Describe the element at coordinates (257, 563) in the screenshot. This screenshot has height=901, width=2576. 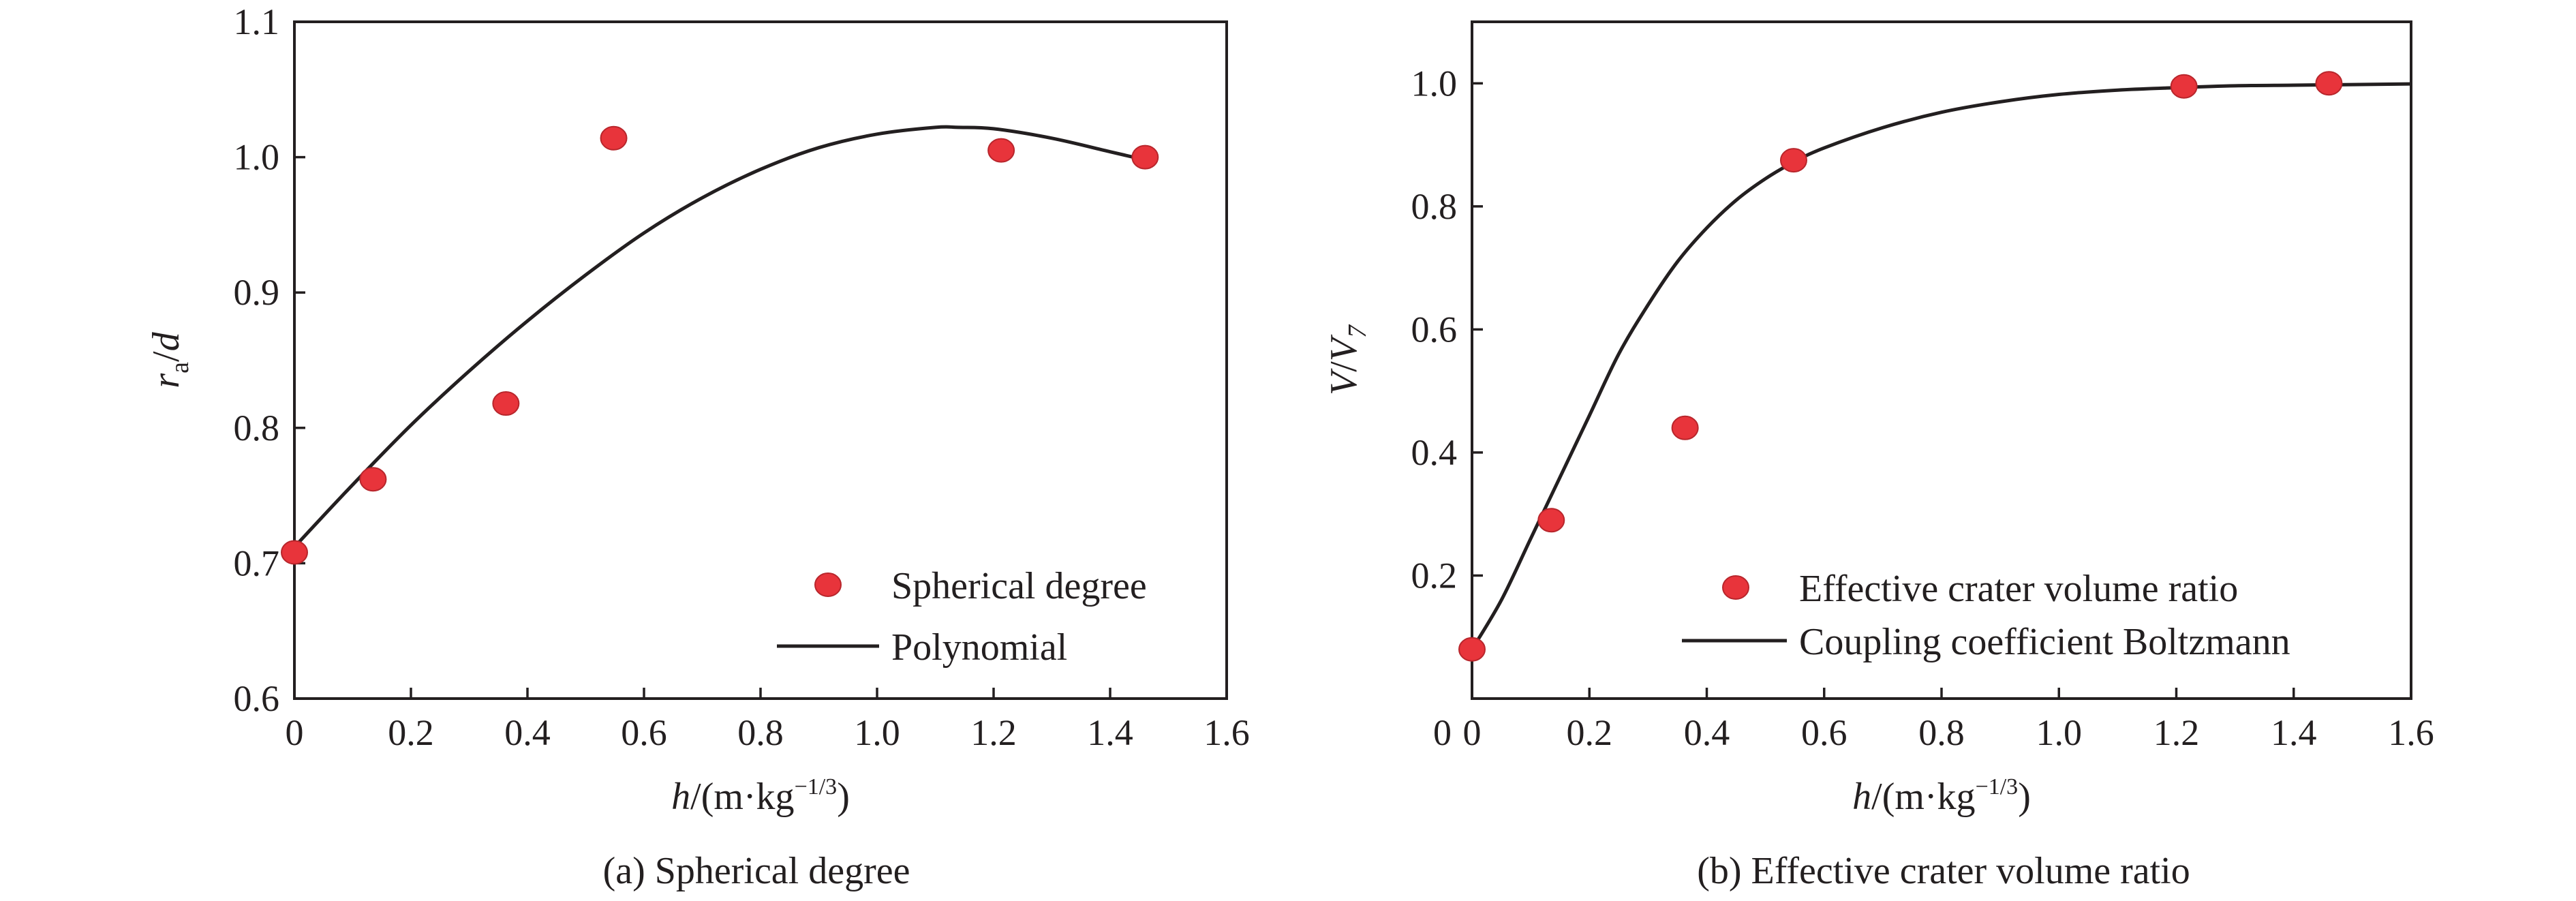
I see `y-tick-label: 0.7` at that location.